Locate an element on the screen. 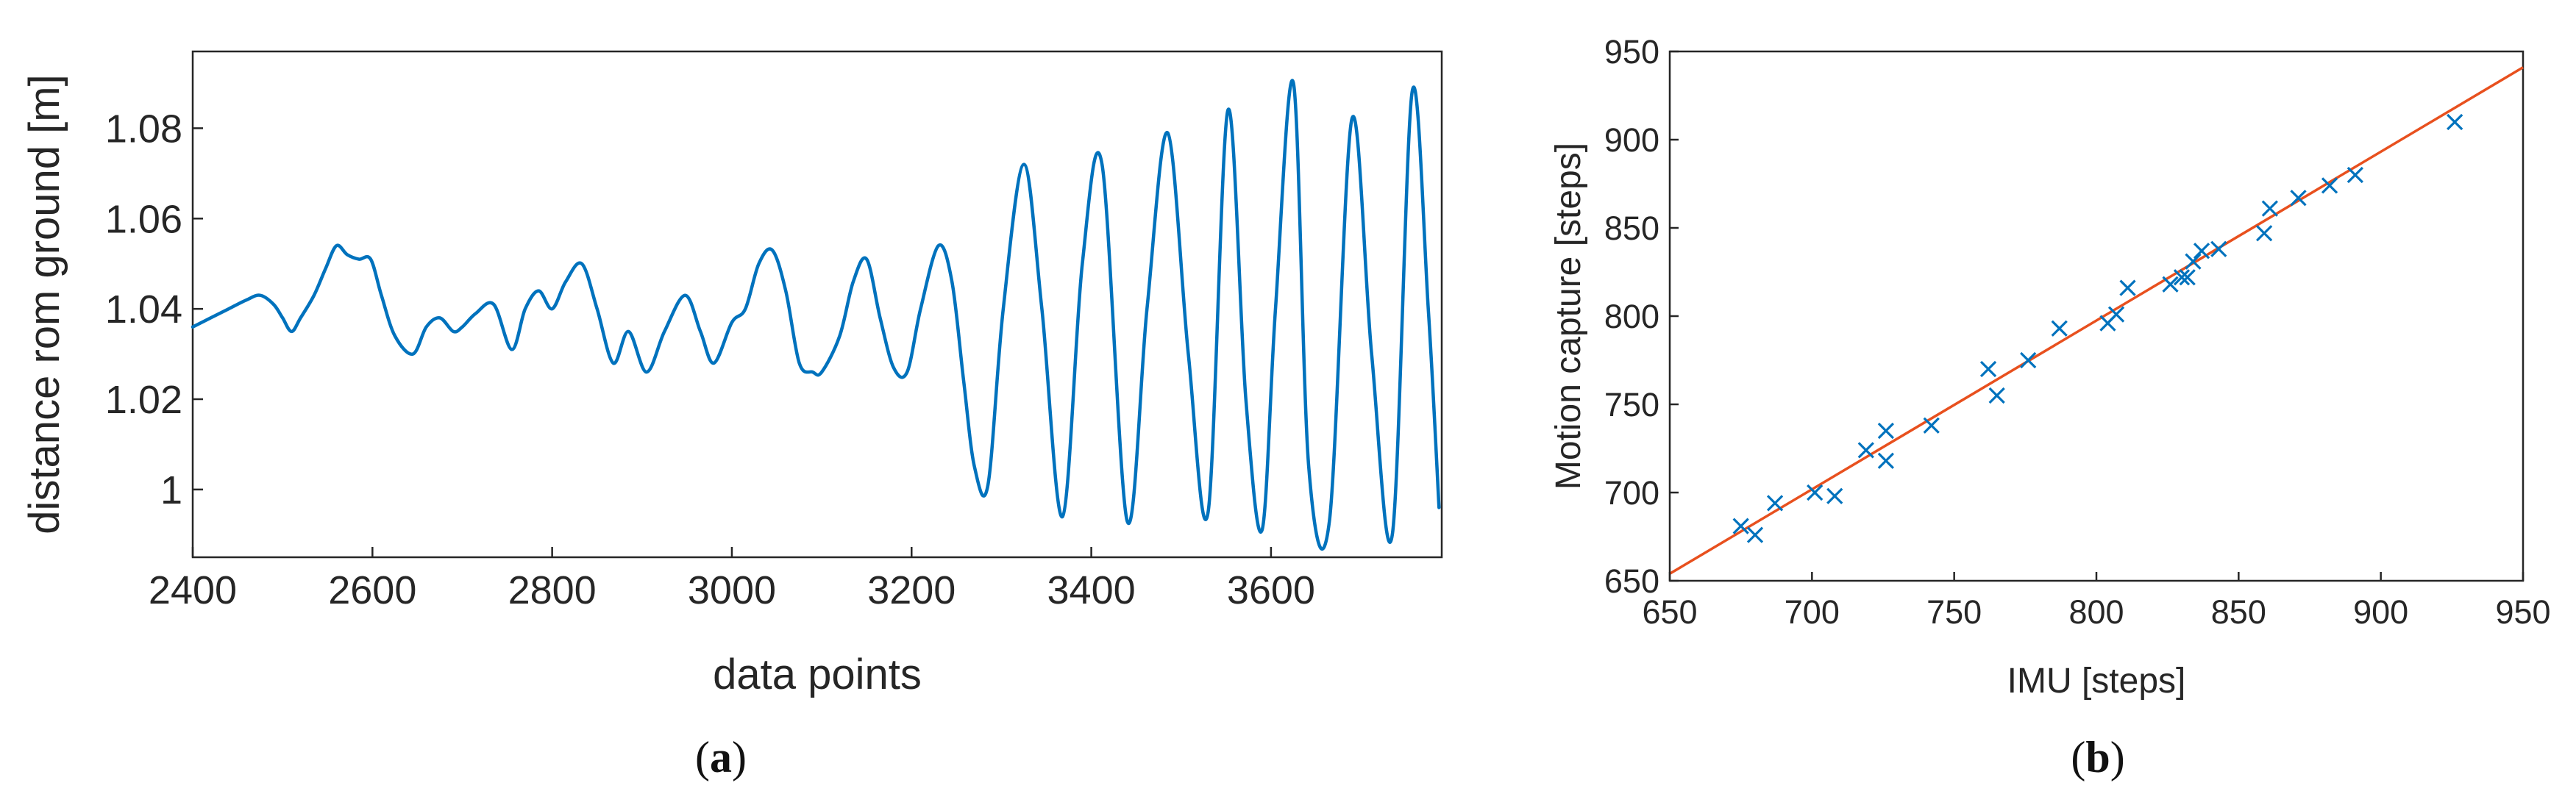 This screenshot has width=2576, height=805. panel-a-x-tick-label: 2400 is located at coordinates (193, 590).